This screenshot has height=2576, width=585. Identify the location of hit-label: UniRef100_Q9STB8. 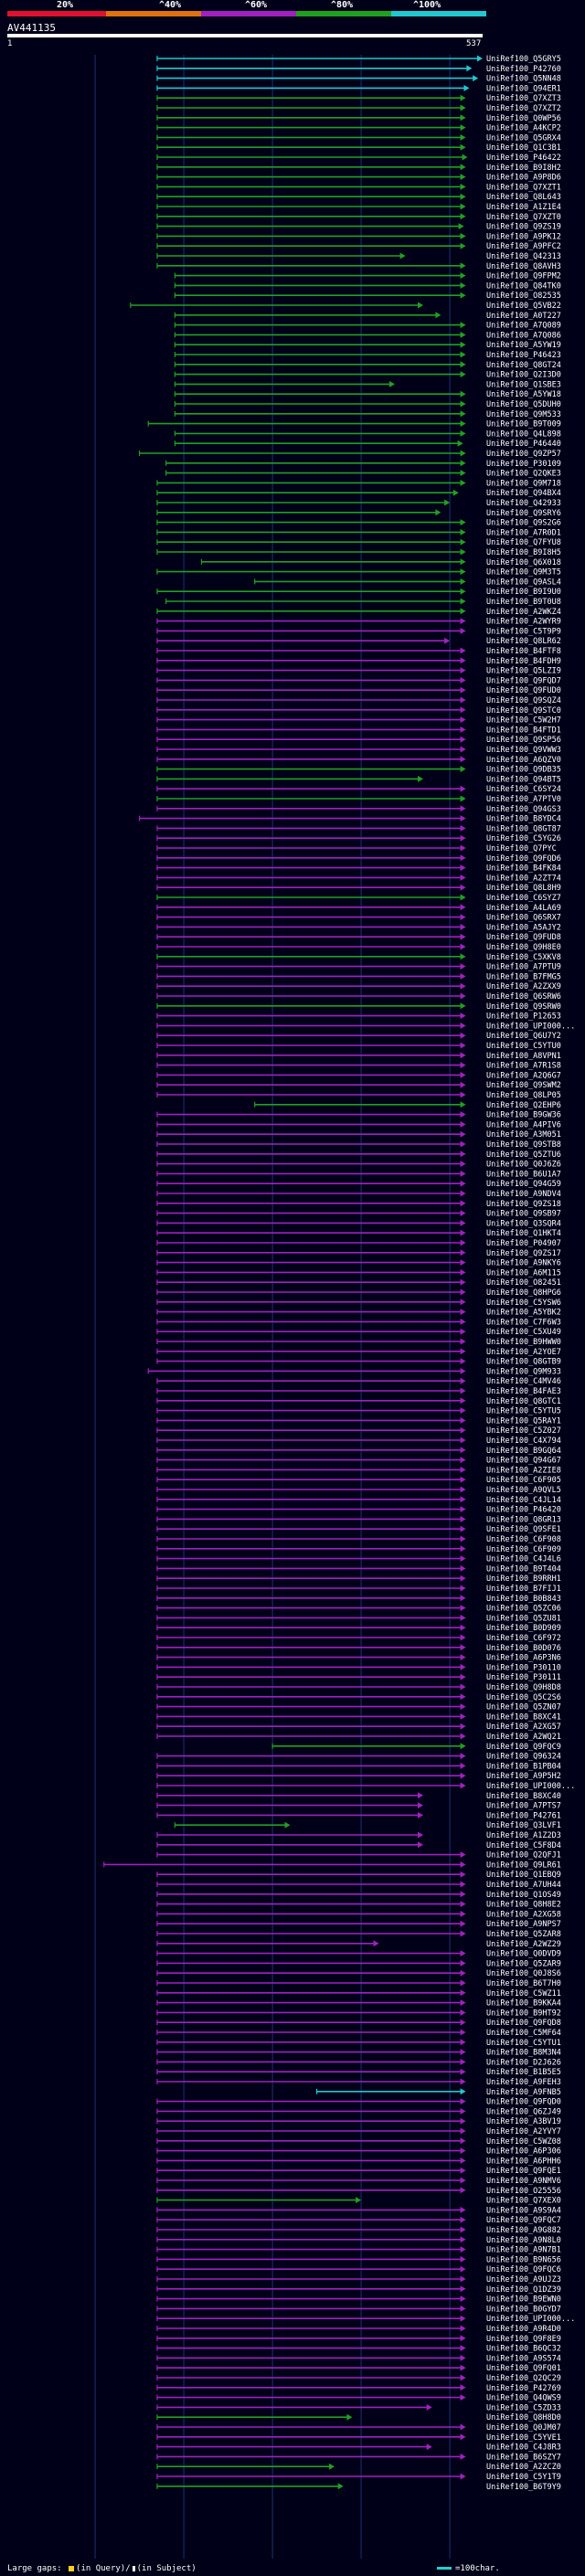
(523, 1145).